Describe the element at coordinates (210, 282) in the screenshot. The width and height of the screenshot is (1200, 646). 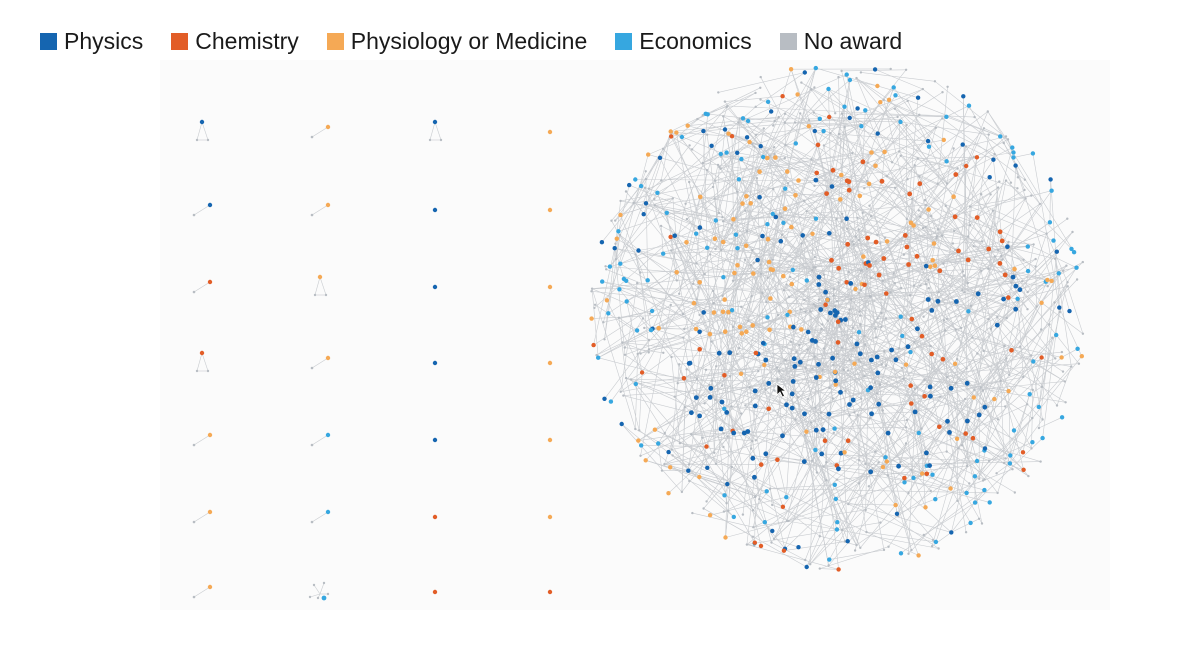
I see `component-node` at that location.